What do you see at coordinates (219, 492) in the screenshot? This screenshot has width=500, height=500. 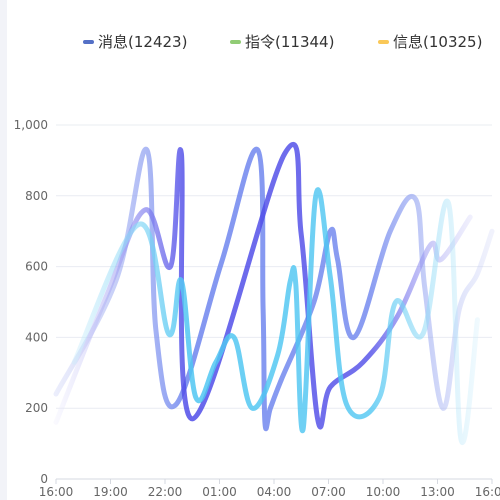 I see `x-tick-label: 01:00` at bounding box center [219, 492].